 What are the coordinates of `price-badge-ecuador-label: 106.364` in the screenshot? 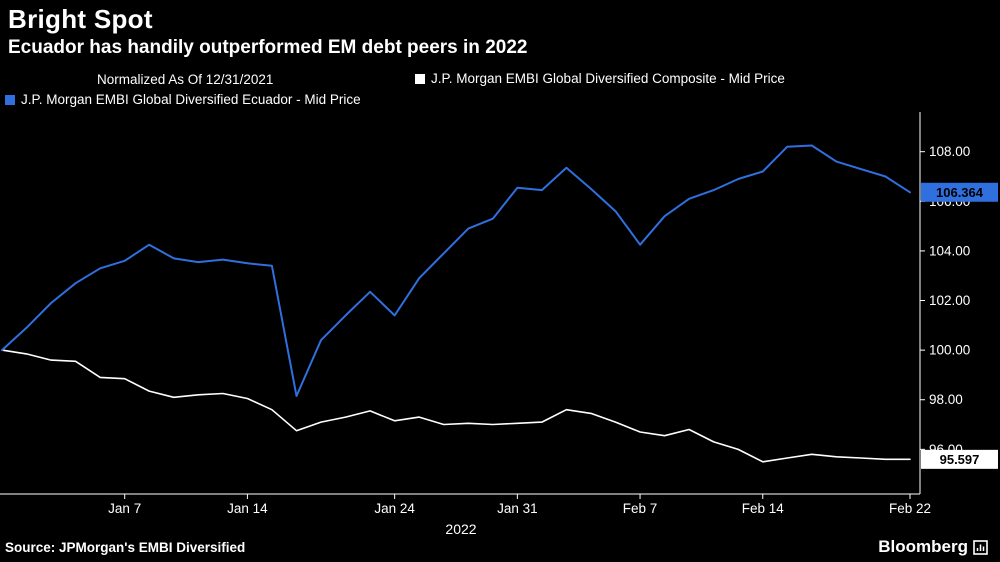 It's located at (960, 192).